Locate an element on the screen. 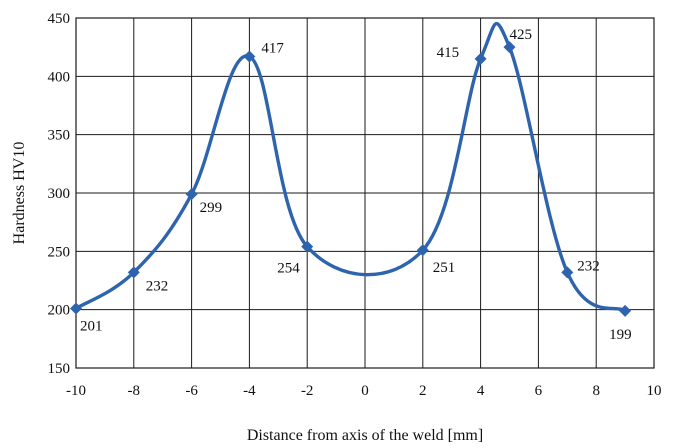 The height and width of the screenshot is (448, 680). data-label: 425 is located at coordinates (521, 35).